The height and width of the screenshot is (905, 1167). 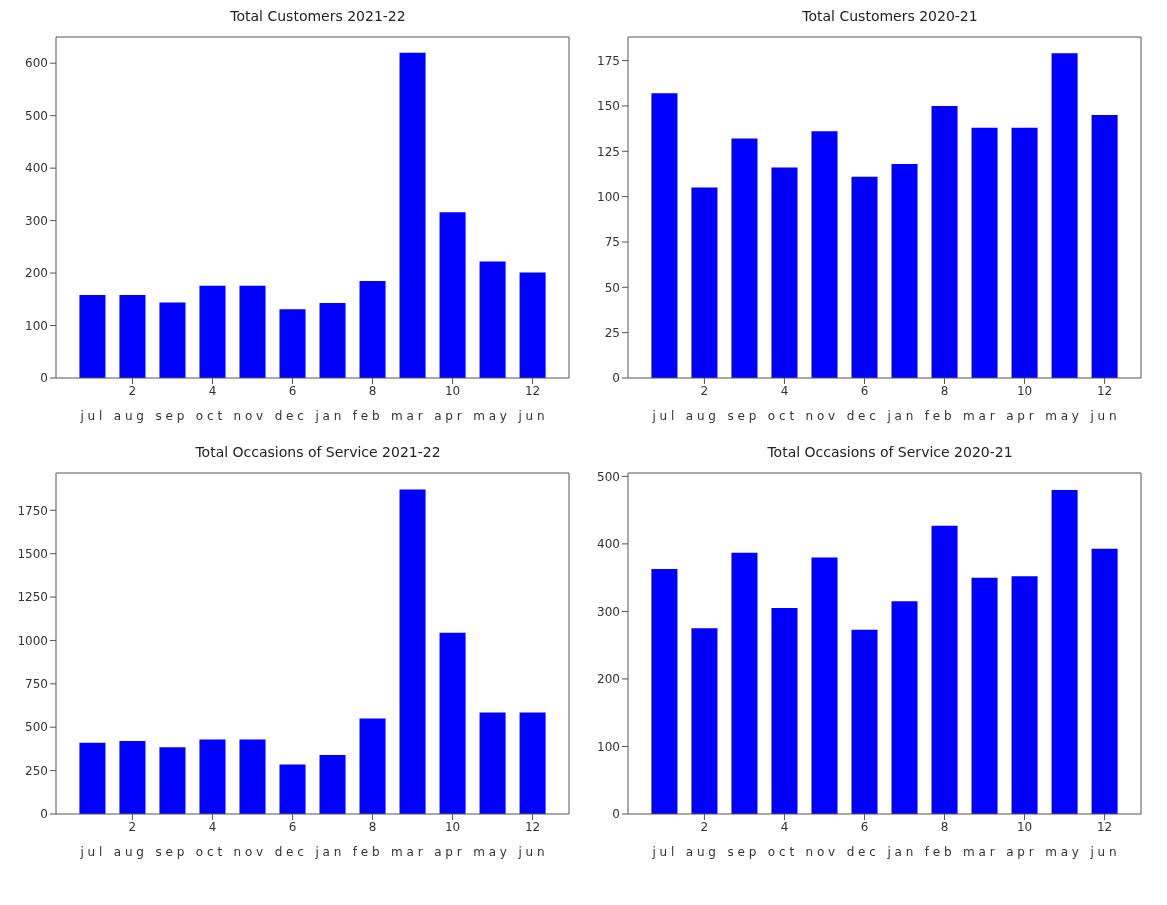 I want to click on y-tick-label: 750, so click(x=36, y=684).